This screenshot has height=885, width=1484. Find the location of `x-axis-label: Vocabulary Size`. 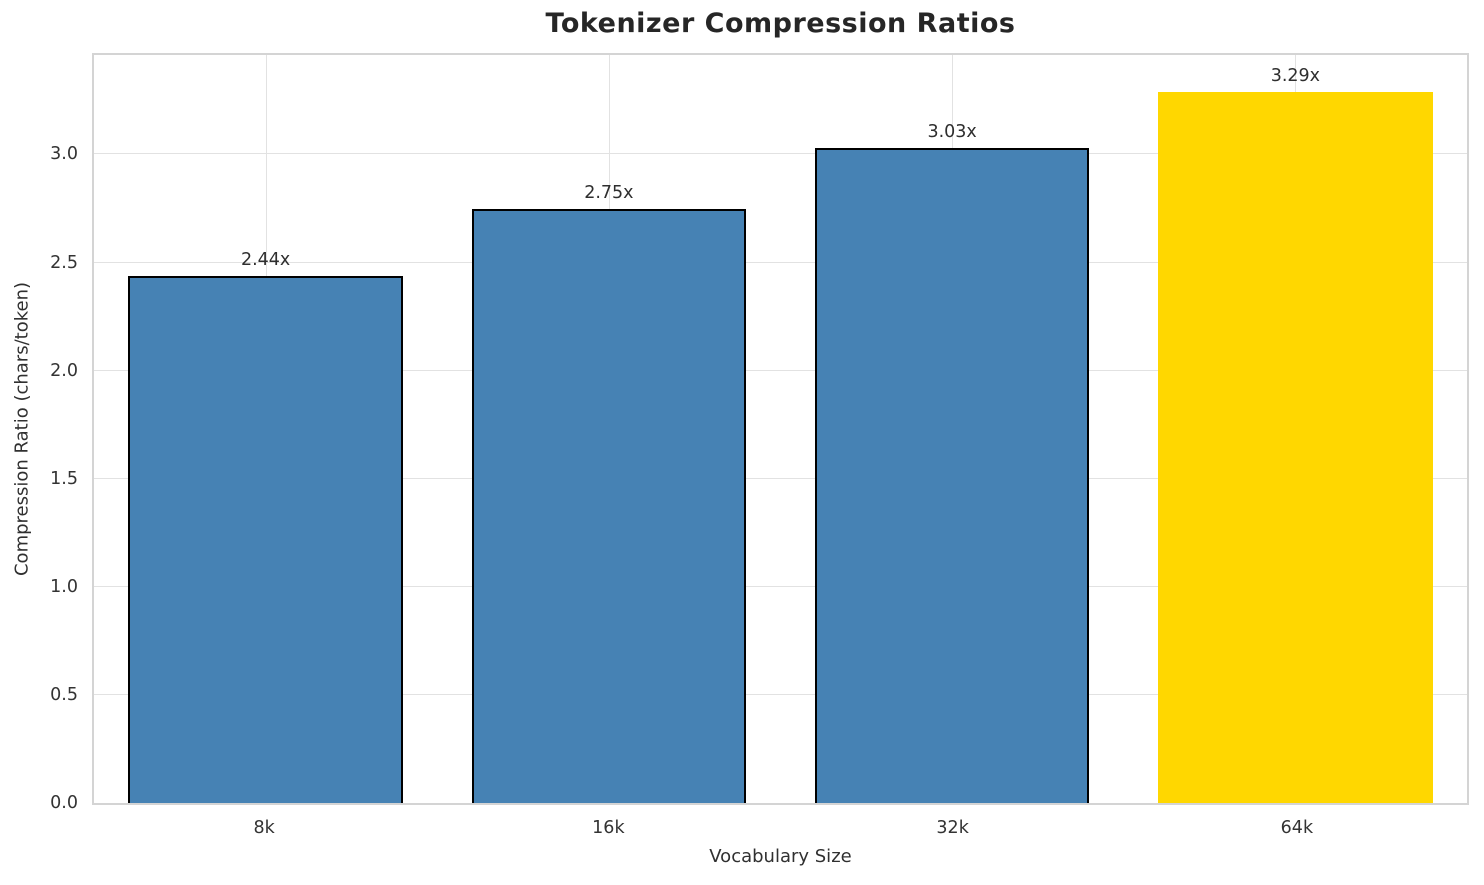

x-axis-label: Vocabulary Size is located at coordinates (780, 856).